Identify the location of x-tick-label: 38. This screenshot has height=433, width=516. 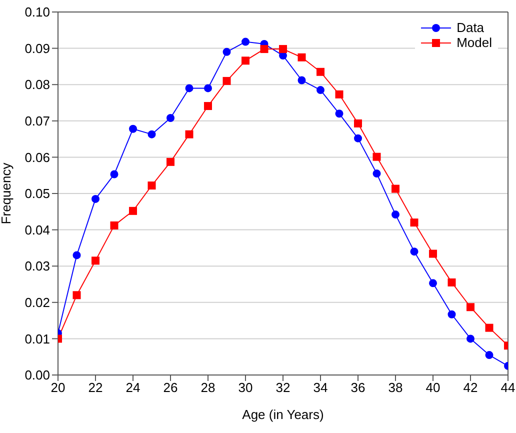
(395, 388).